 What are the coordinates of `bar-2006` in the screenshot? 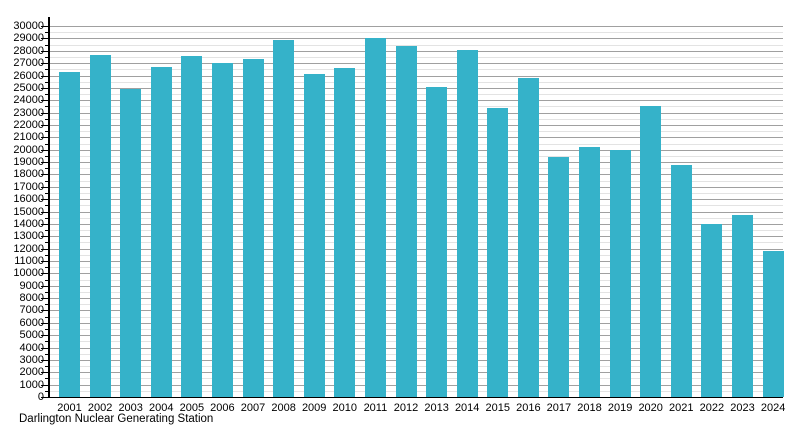 It's located at (222, 230).